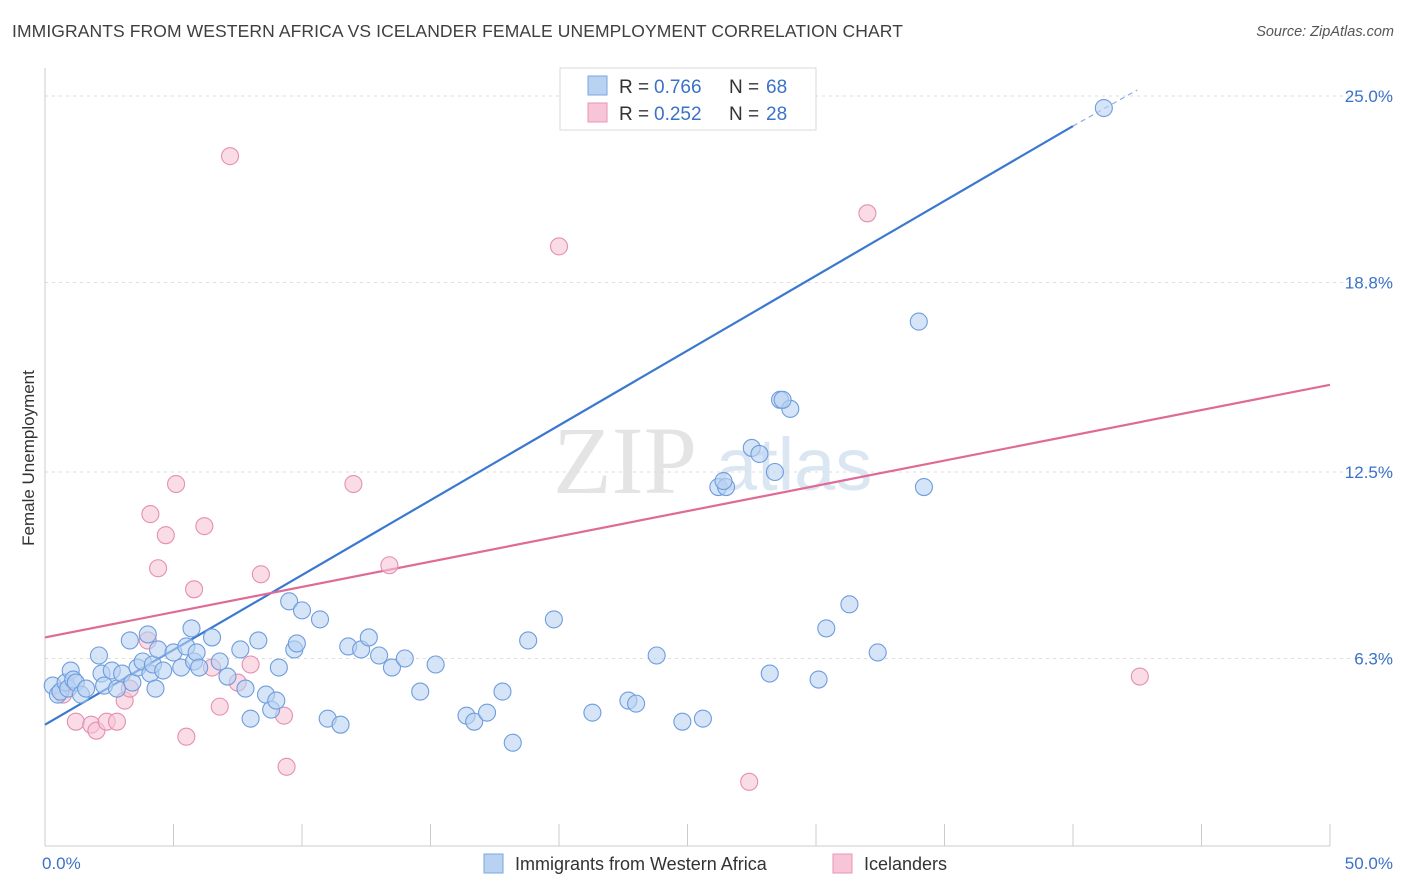  I want to click on bottom-legend-label-1: Immigrants from Western Africa, so click(641, 864).